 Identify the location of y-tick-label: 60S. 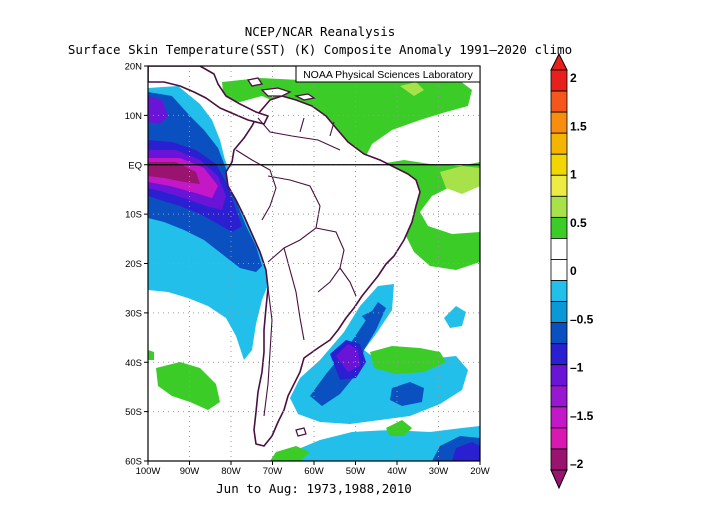
(133, 462).